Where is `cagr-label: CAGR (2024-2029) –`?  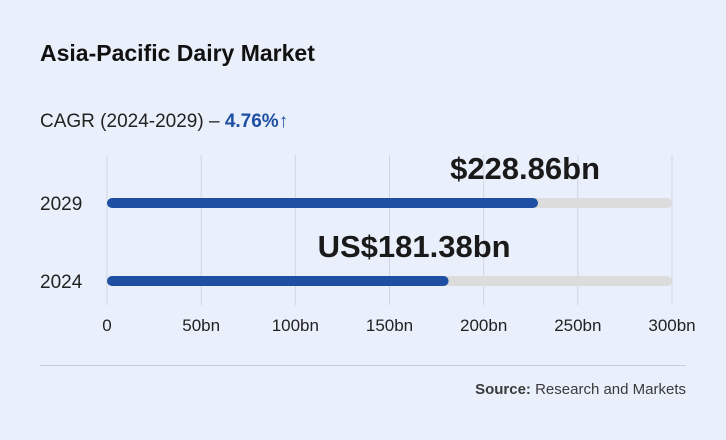
cagr-label: CAGR (2024-2029) – is located at coordinates (130, 121).